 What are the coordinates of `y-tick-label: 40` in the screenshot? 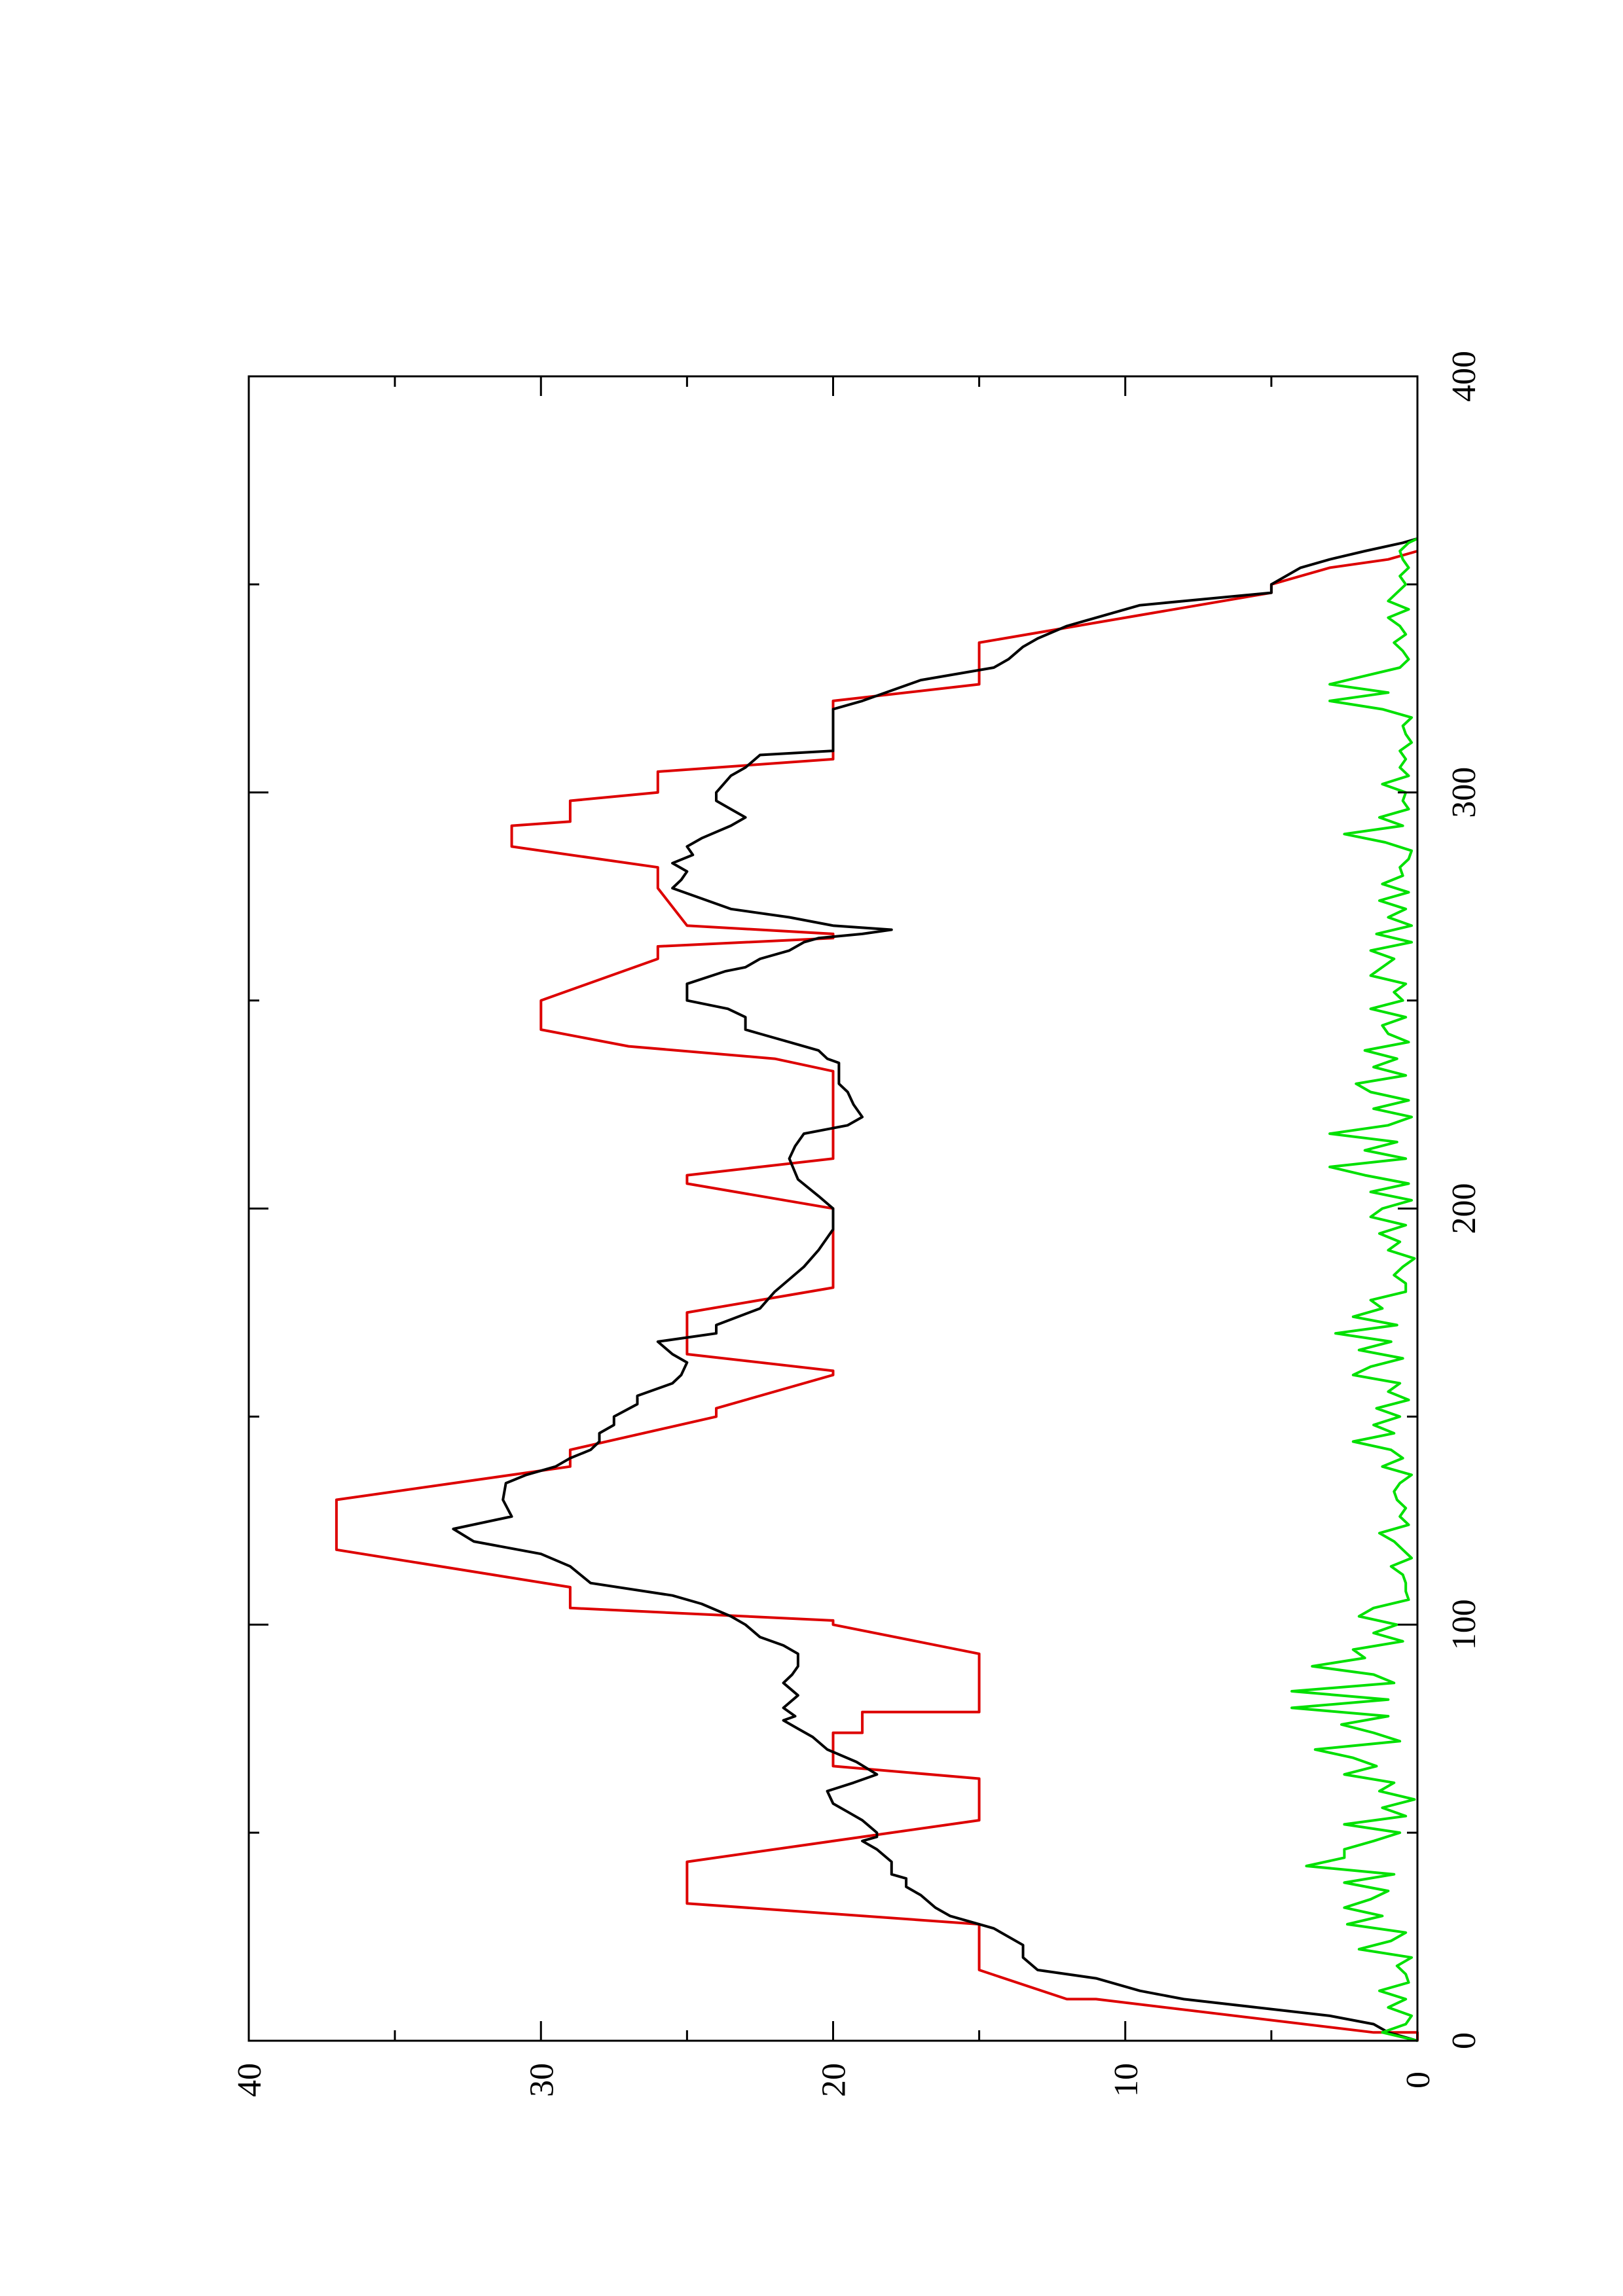 It's located at (249, 2080).